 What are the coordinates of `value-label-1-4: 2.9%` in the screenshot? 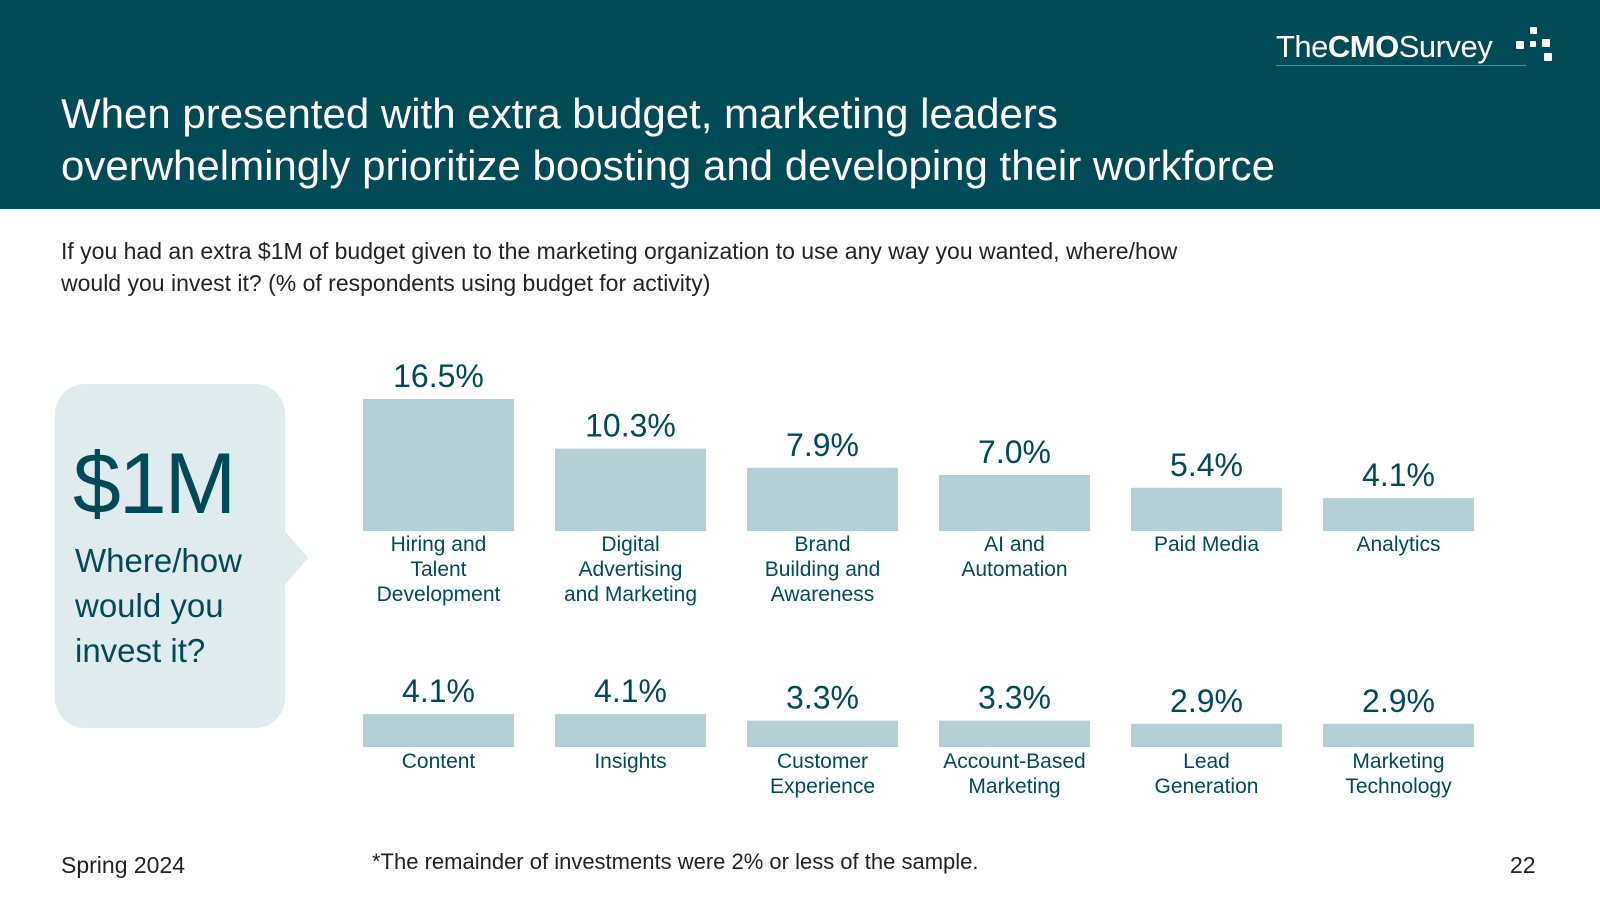 It's located at (1206, 701).